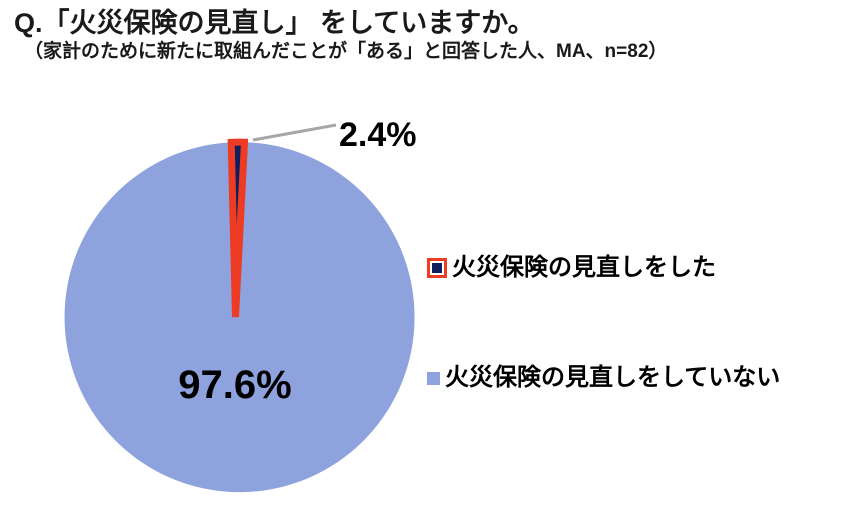 Image resolution: width=850 pixels, height=521 pixels. What do you see at coordinates (378, 135) in the screenshot?
I see `pie-data-label-reviewed: 2.4%` at bounding box center [378, 135].